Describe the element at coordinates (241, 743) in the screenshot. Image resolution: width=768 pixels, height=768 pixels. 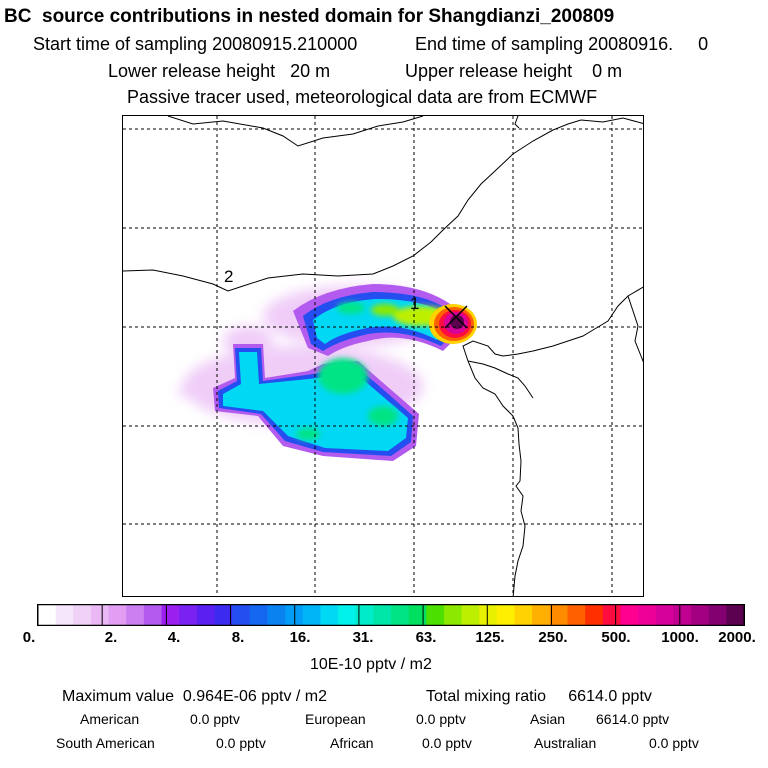
I see `region-value-south-american: 0.0 pptv` at that location.